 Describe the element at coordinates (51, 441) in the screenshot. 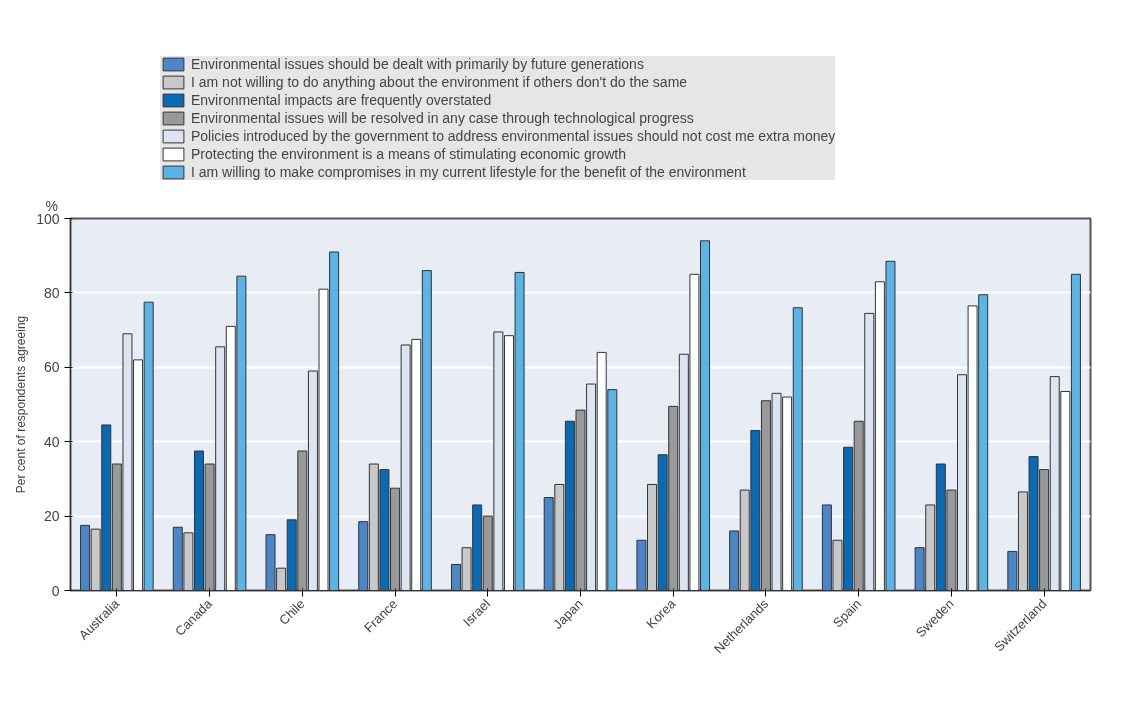

I see `y-tick-label: 40` at that location.